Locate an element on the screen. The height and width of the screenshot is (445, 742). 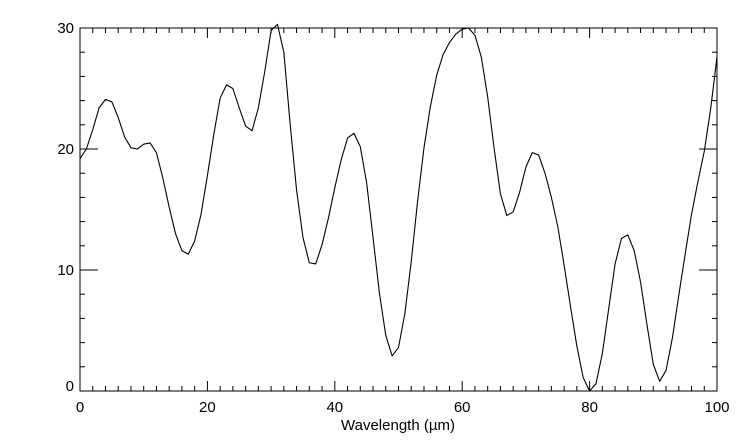
x-tick-label: 80 is located at coordinates (589, 407).